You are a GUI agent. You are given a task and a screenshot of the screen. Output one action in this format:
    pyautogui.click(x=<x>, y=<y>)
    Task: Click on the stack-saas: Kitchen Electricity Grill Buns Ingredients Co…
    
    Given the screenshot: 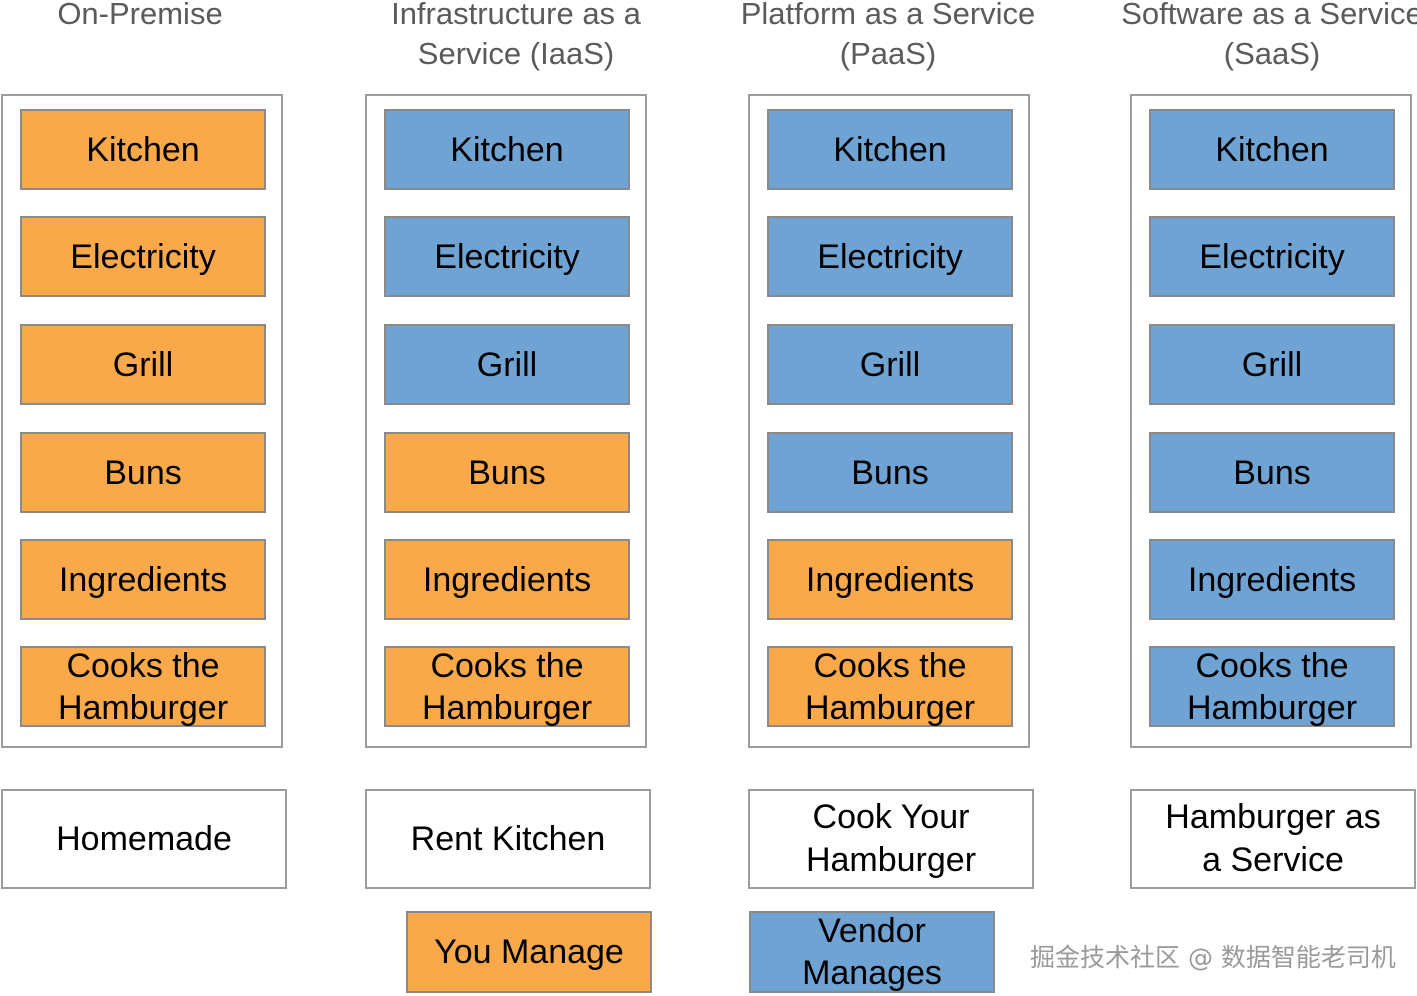 What is the action you would take?
    pyautogui.click(x=1271, y=421)
    